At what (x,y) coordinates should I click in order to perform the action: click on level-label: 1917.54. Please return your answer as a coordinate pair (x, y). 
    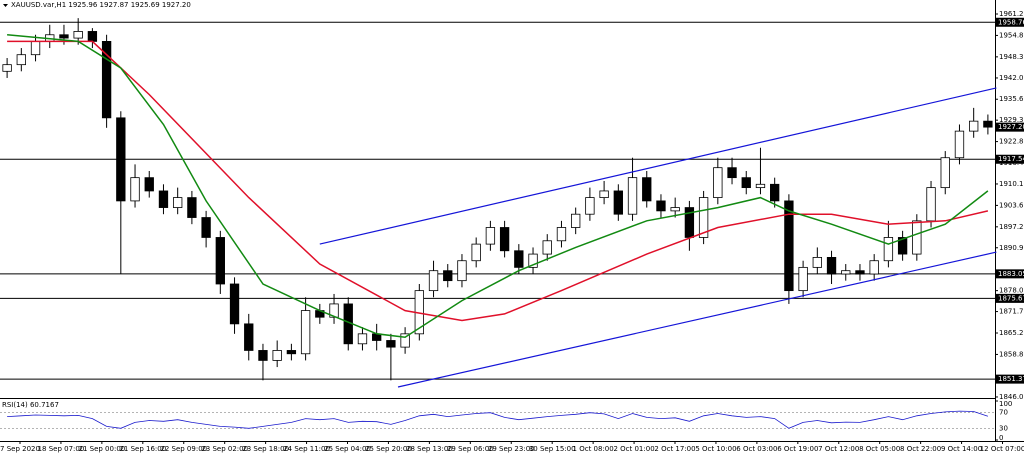
    Looking at the image, I should click on (1011, 159).